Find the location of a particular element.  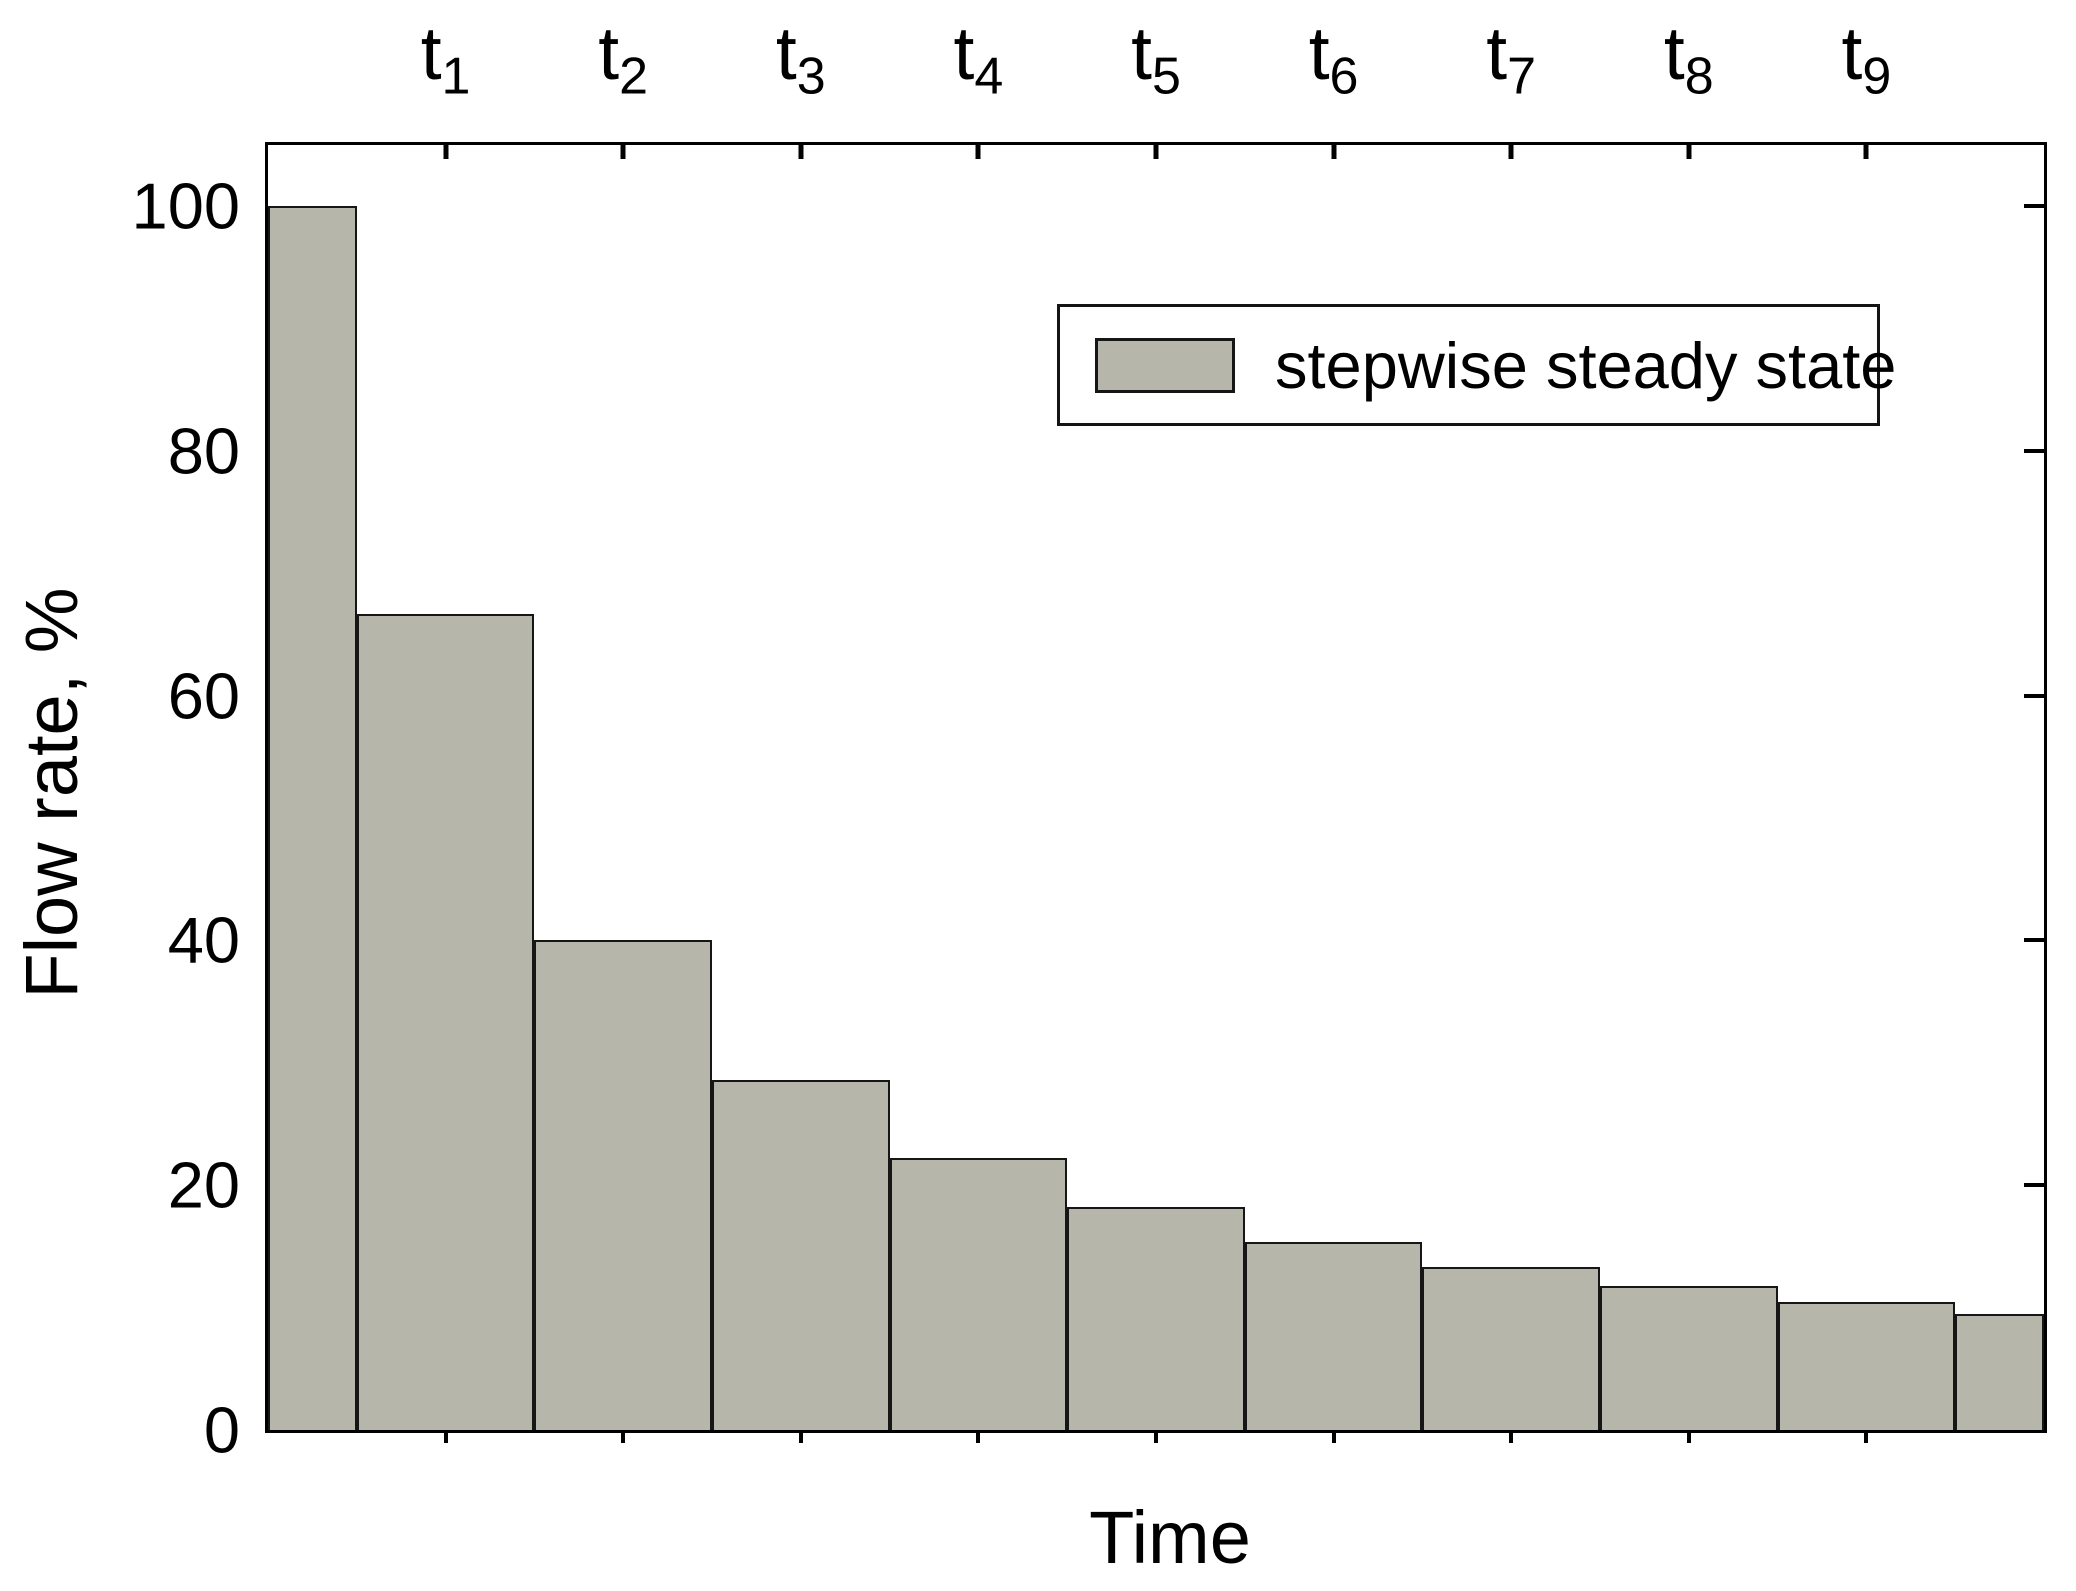

top-tick-label: t3 is located at coordinates (800, 58).